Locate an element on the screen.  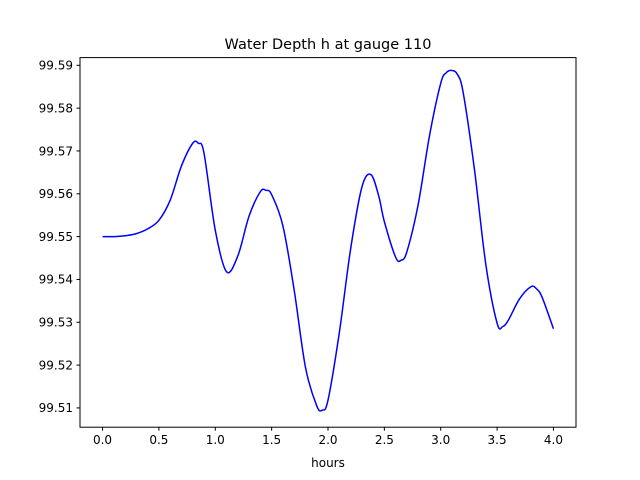
x-tick-label: 3.5 is located at coordinates (497, 440).